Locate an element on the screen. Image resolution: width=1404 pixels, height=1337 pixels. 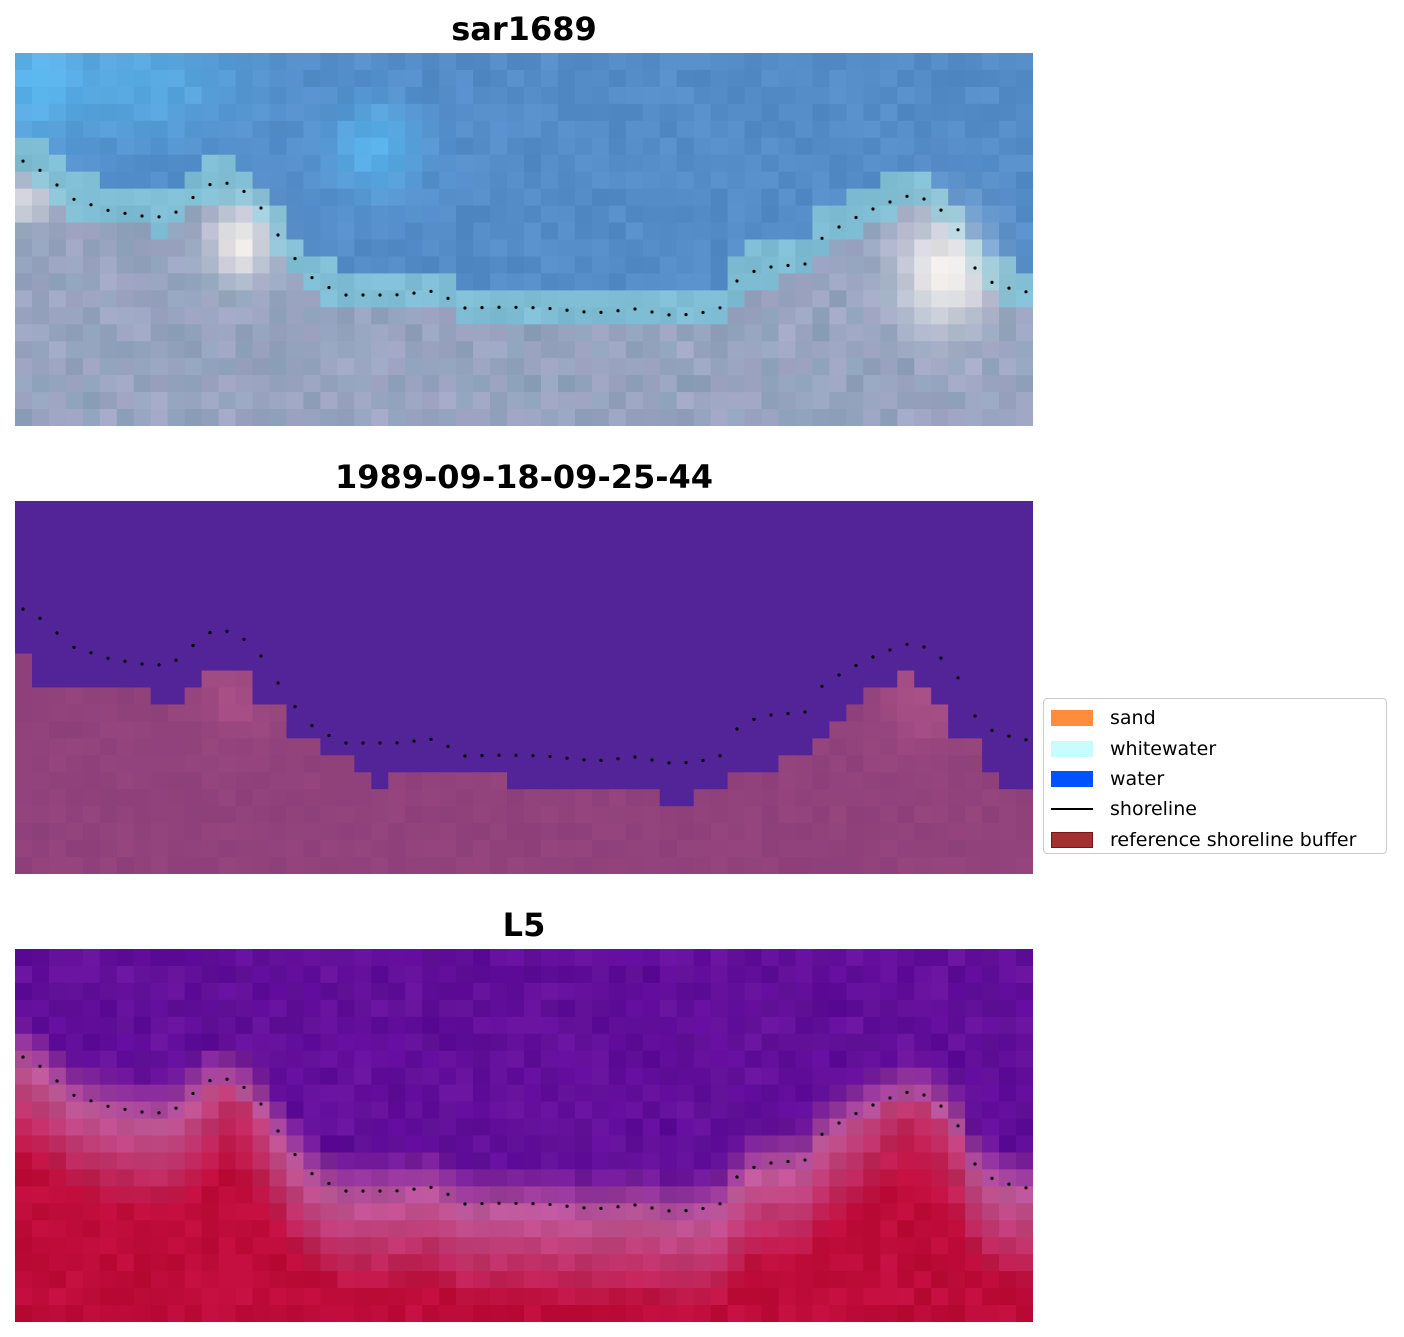
sand-swatch is located at coordinates (1072, 718).